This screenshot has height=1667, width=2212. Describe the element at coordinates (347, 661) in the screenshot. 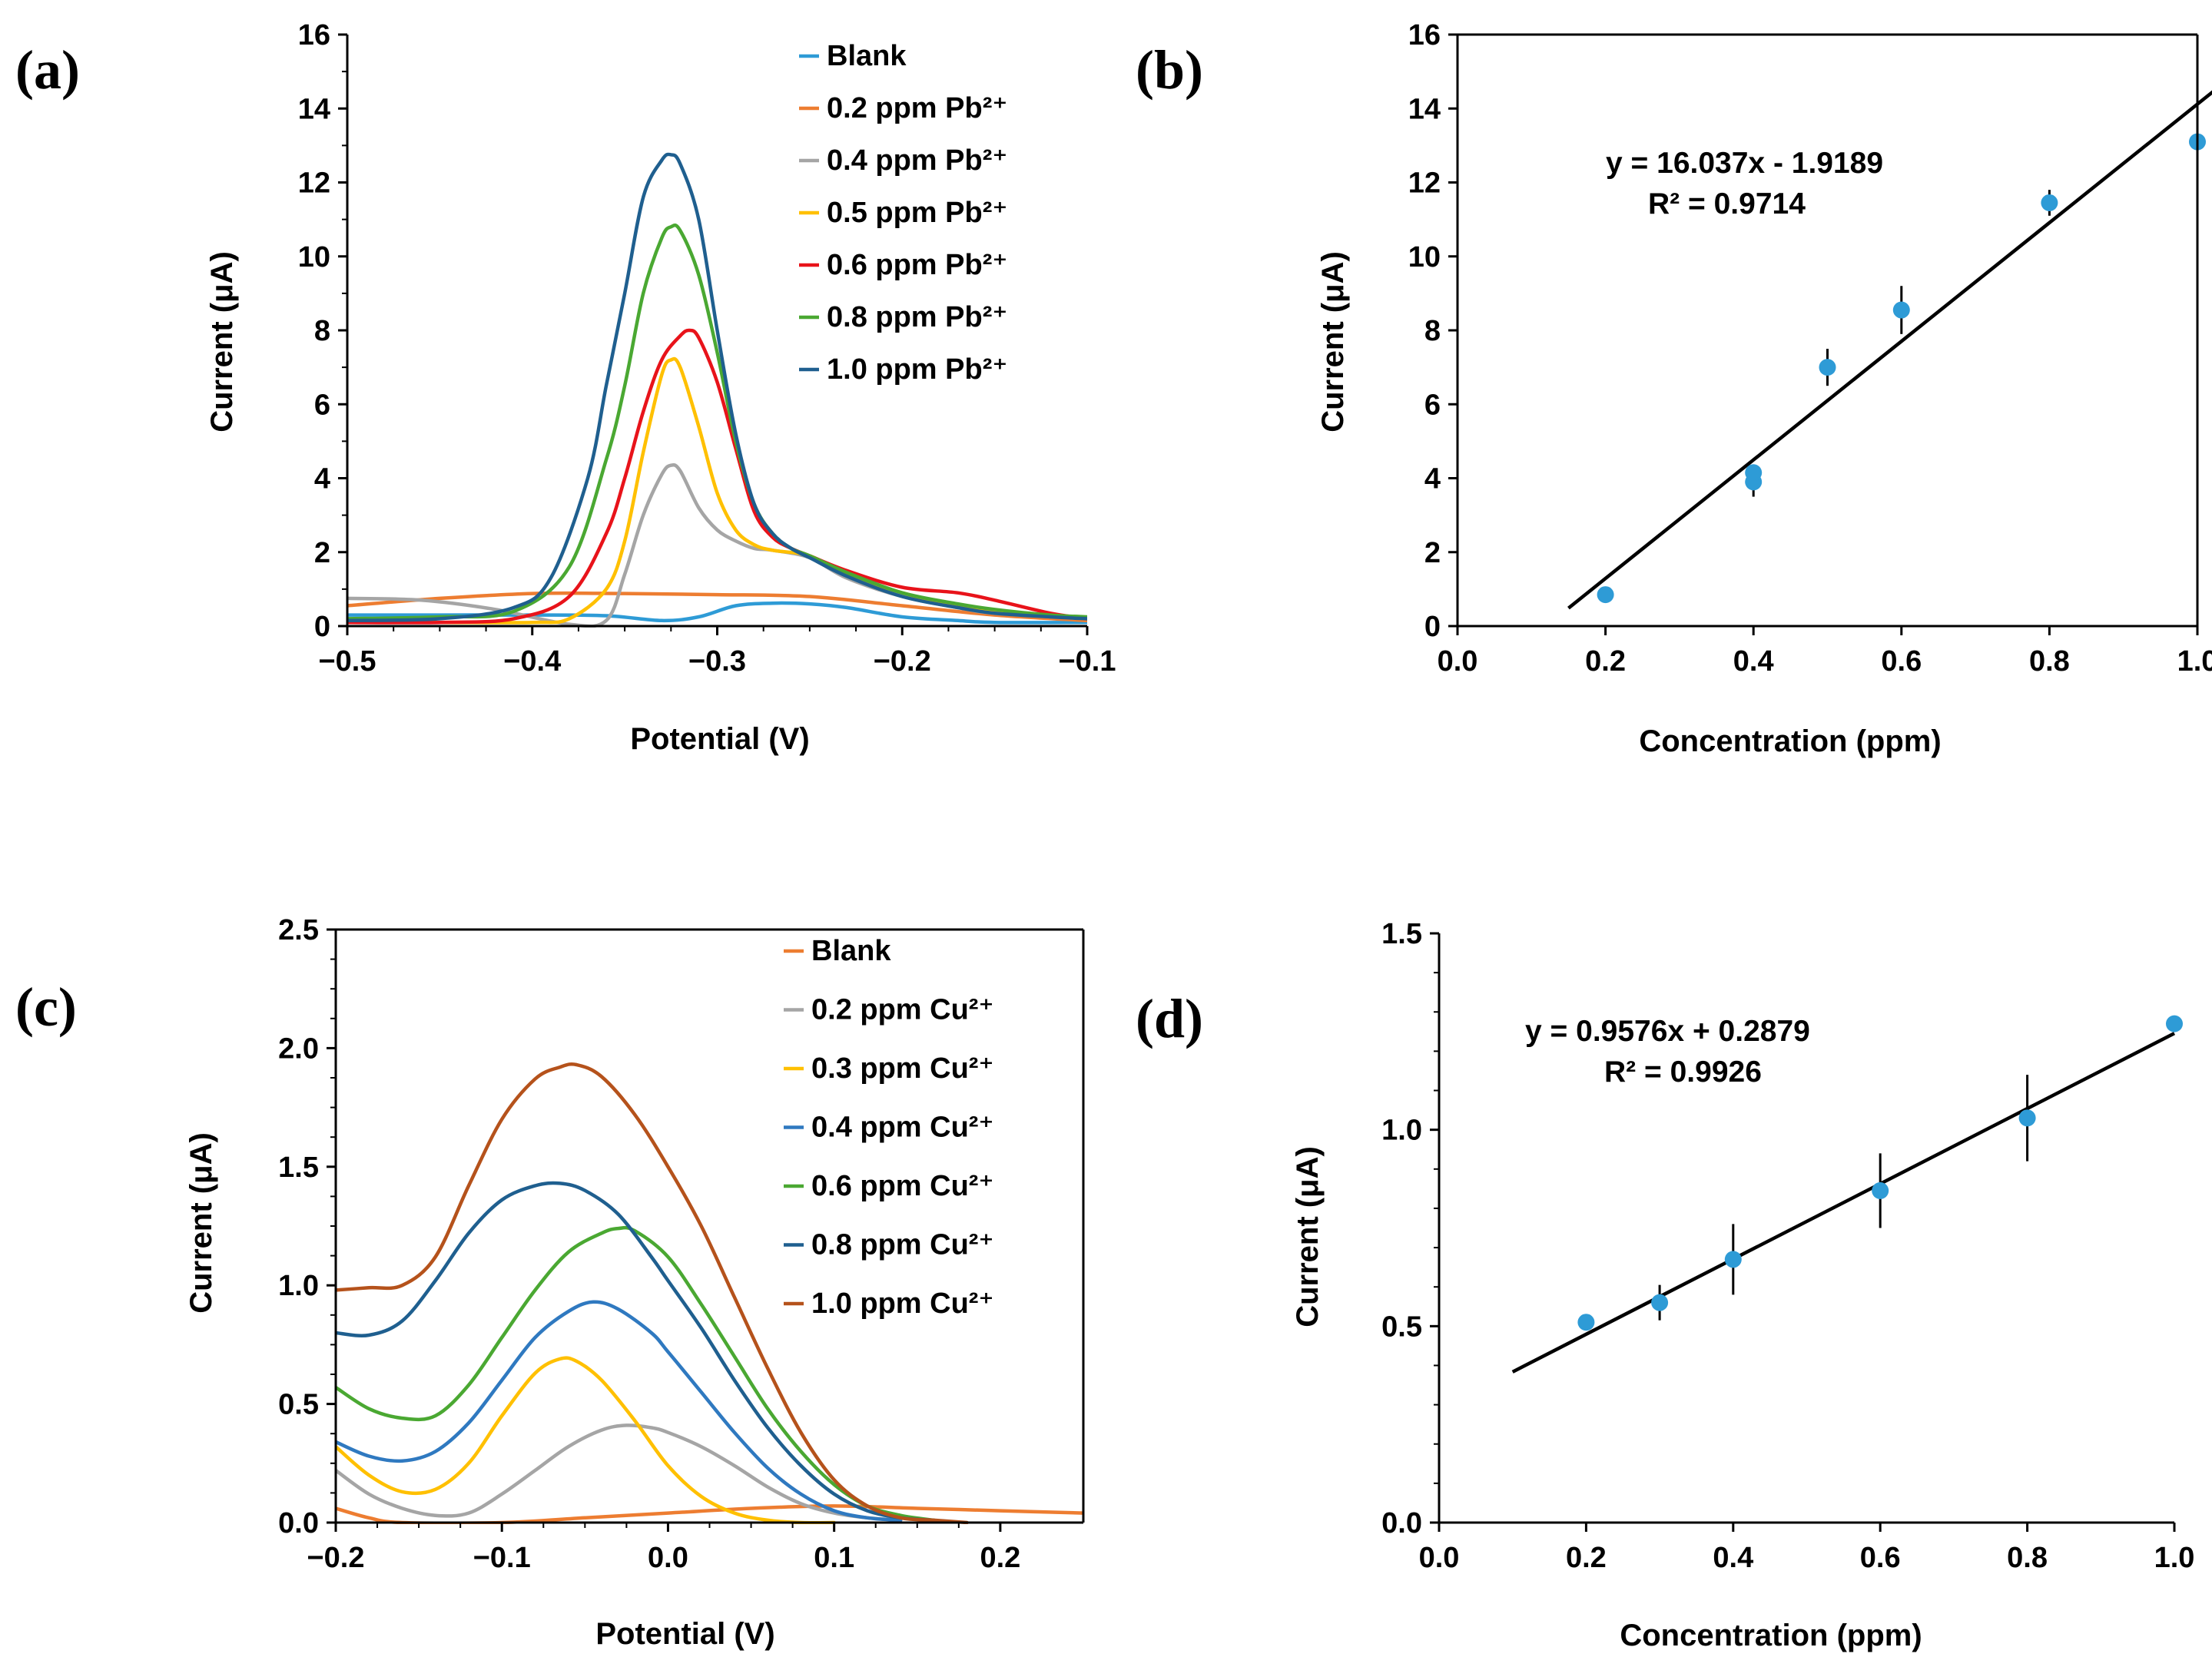

I see `x-tick-label: −0.5` at that location.